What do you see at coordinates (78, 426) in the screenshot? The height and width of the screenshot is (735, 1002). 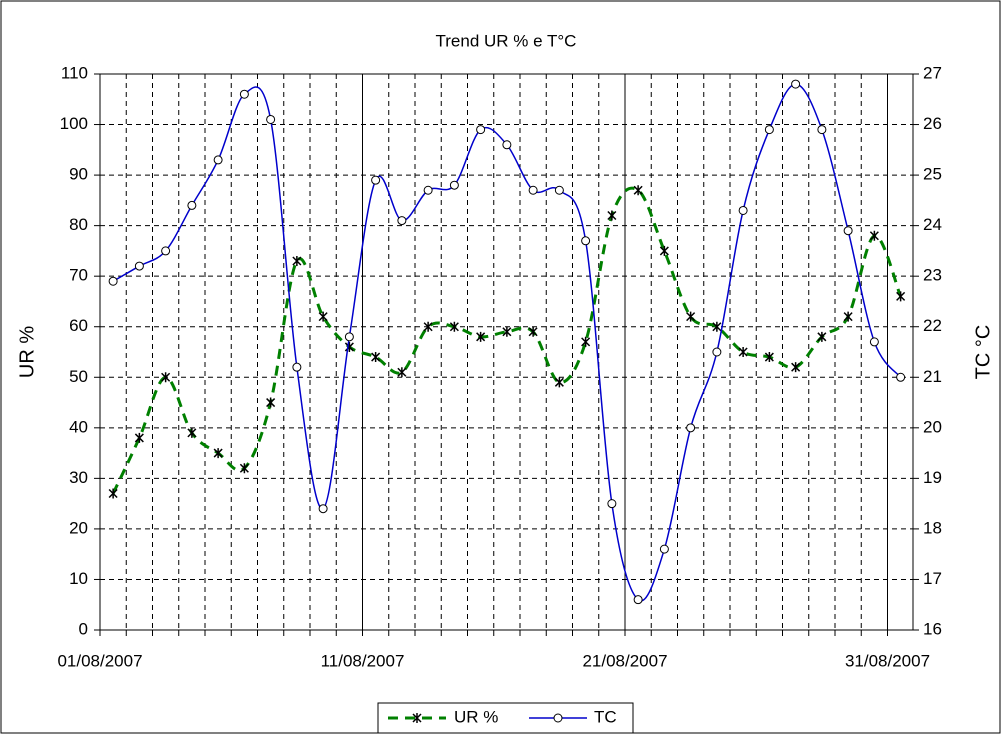 I see `y-tick-label: 40` at bounding box center [78, 426].